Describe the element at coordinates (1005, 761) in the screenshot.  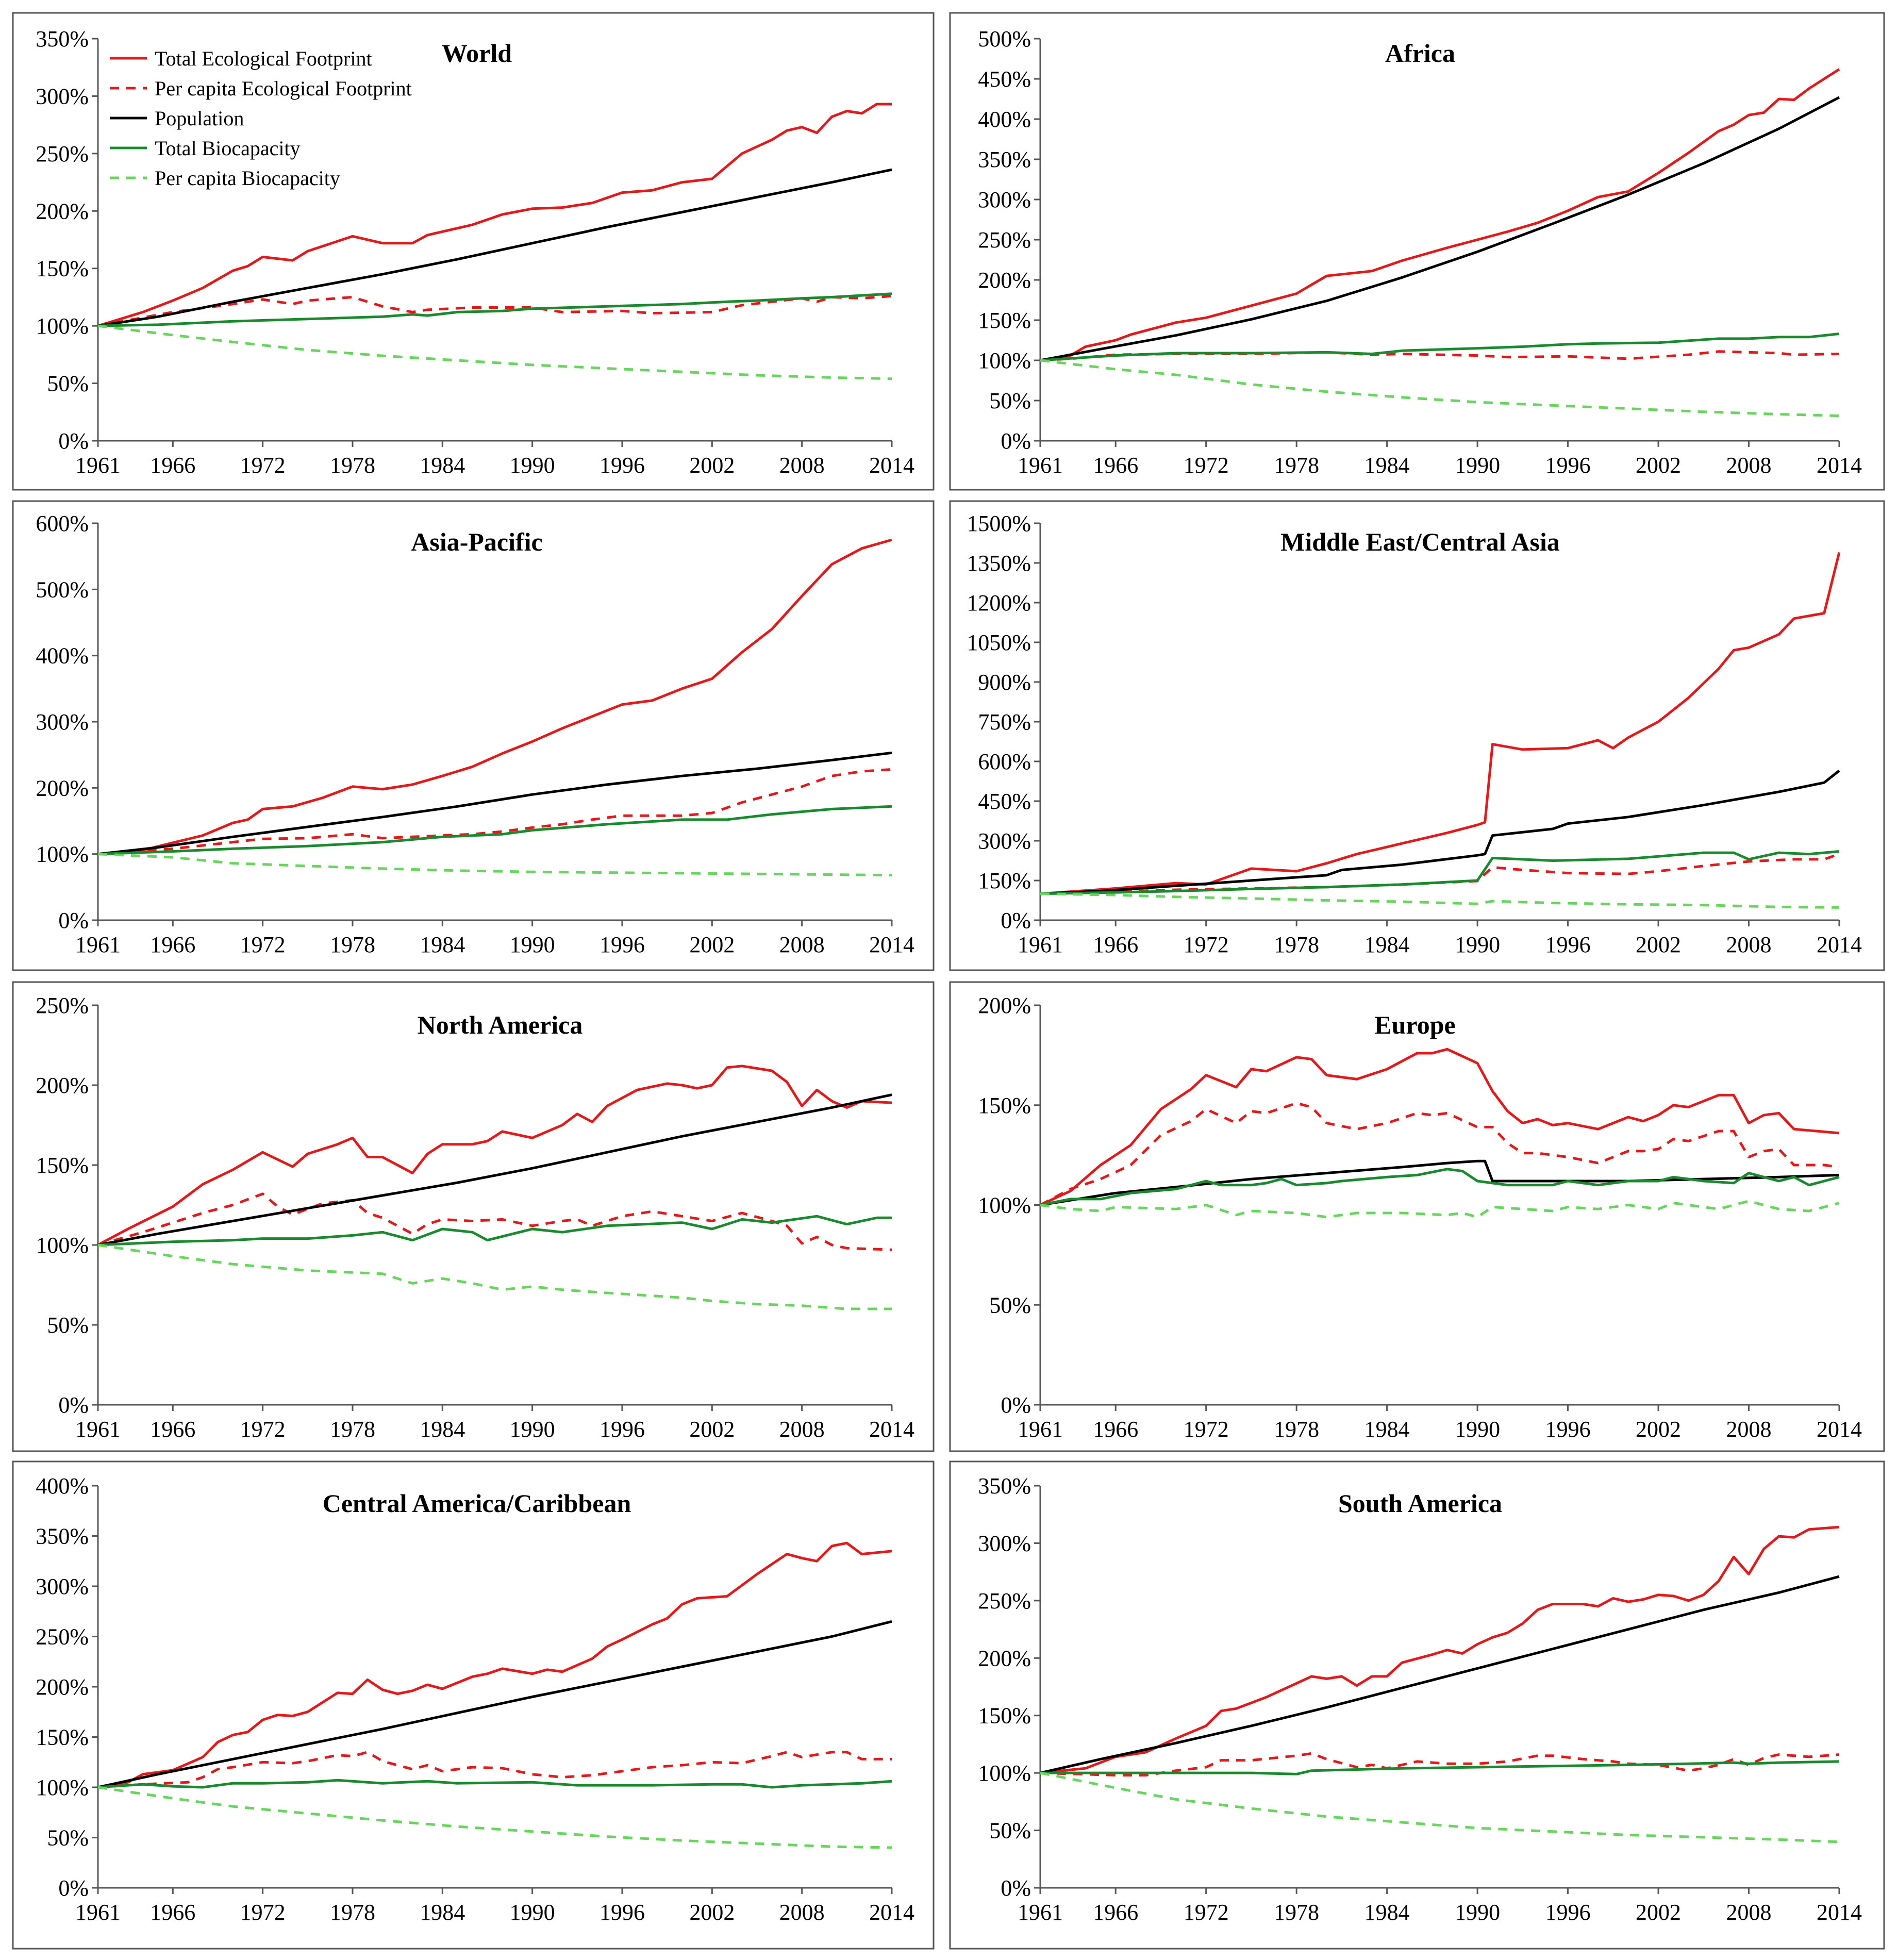
I see `y-tick-label: 600%` at that location.